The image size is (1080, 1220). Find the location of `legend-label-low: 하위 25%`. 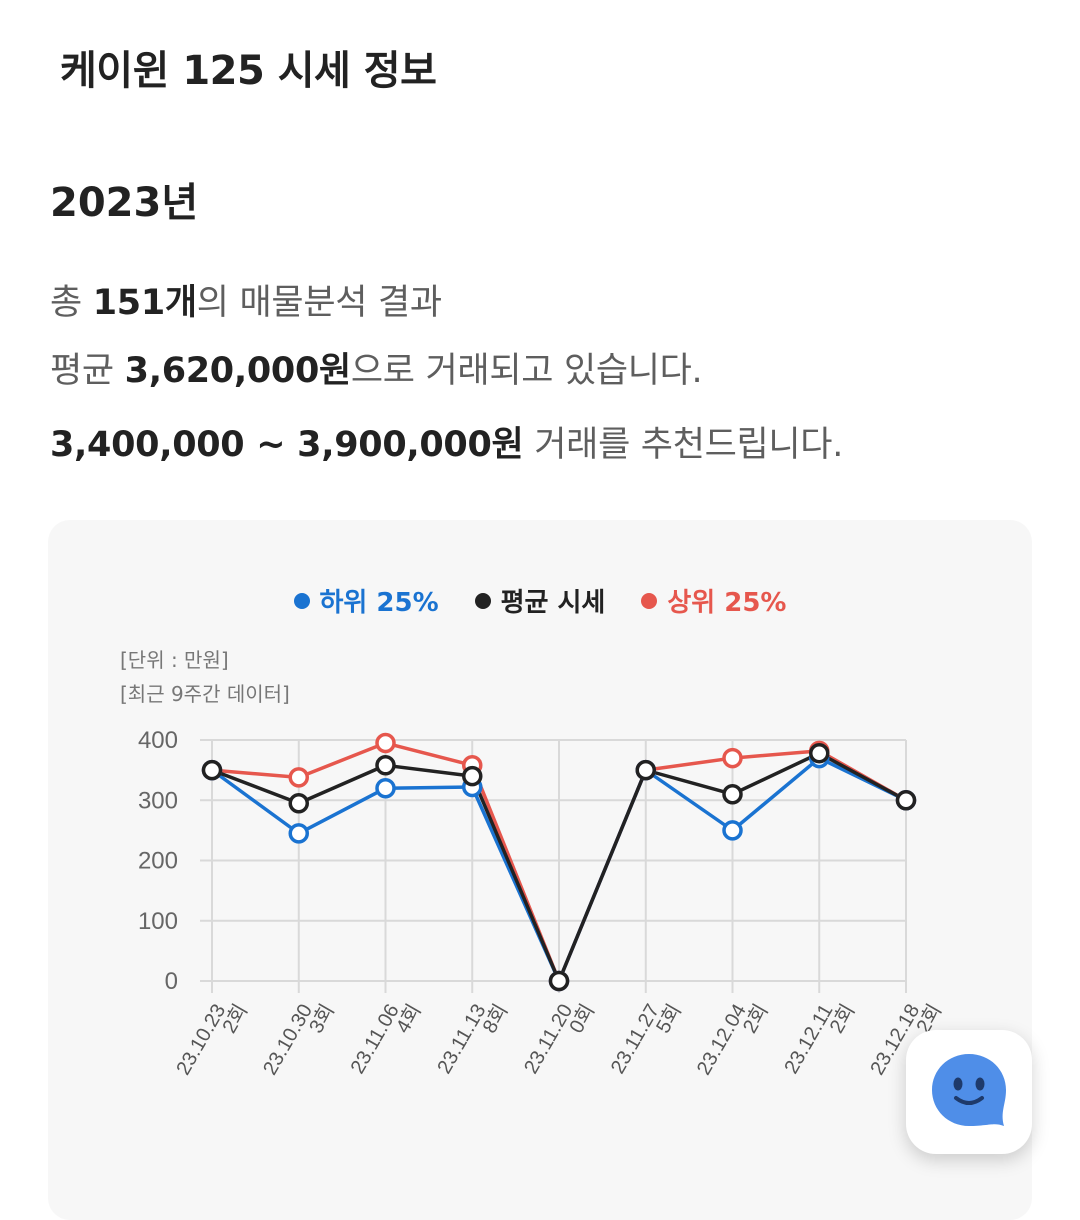

legend-label-low: 하위 25% is located at coordinates (379, 603).